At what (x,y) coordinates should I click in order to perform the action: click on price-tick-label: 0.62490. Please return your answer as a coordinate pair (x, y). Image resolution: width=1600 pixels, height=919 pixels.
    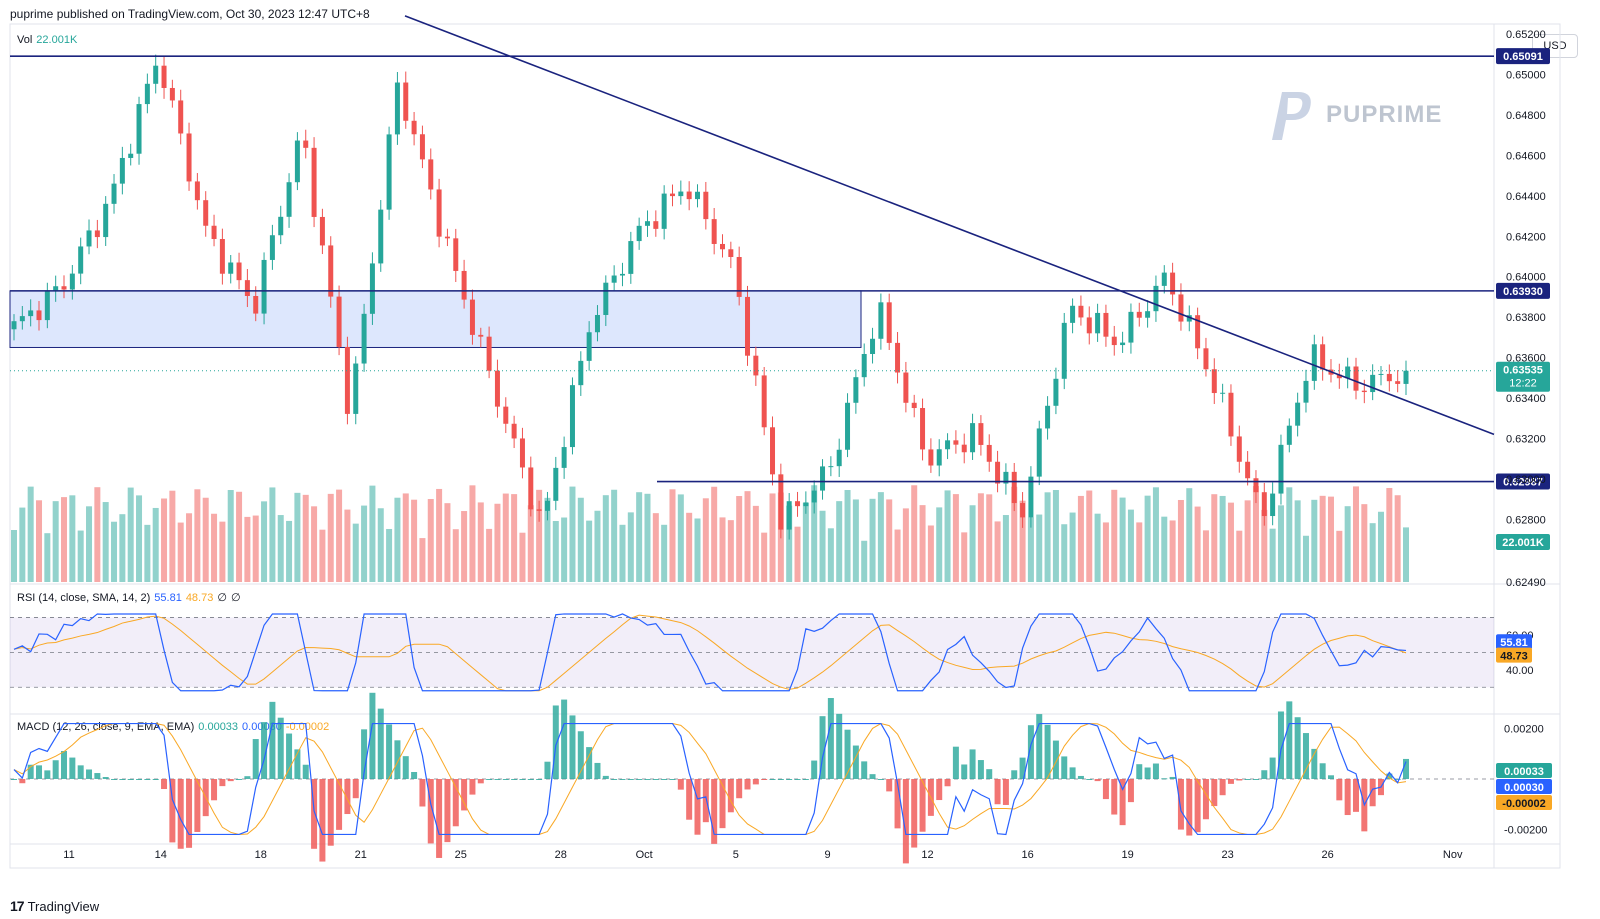
    Looking at the image, I should click on (1526, 583).